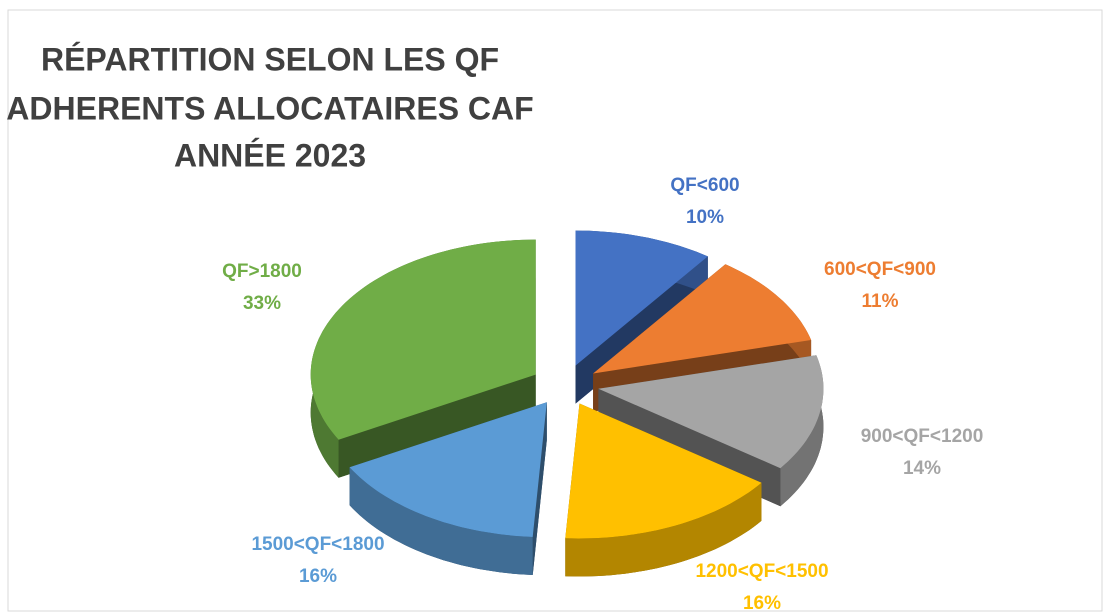 The image size is (1103, 612). Describe the element at coordinates (317, 544) in the screenshot. I see `category-label: 1500<QF<1800` at that location.